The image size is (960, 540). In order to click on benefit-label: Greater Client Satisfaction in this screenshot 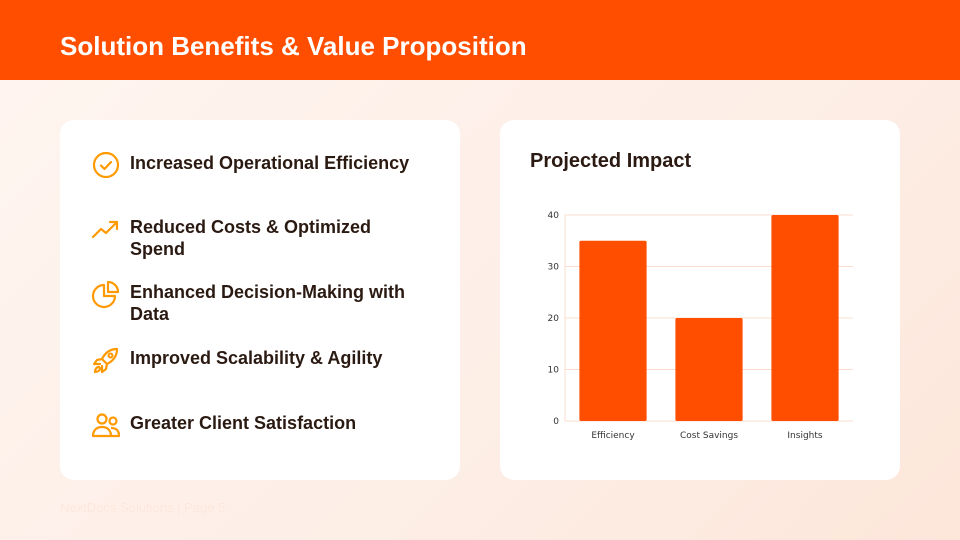, I will do `click(243, 423)`.